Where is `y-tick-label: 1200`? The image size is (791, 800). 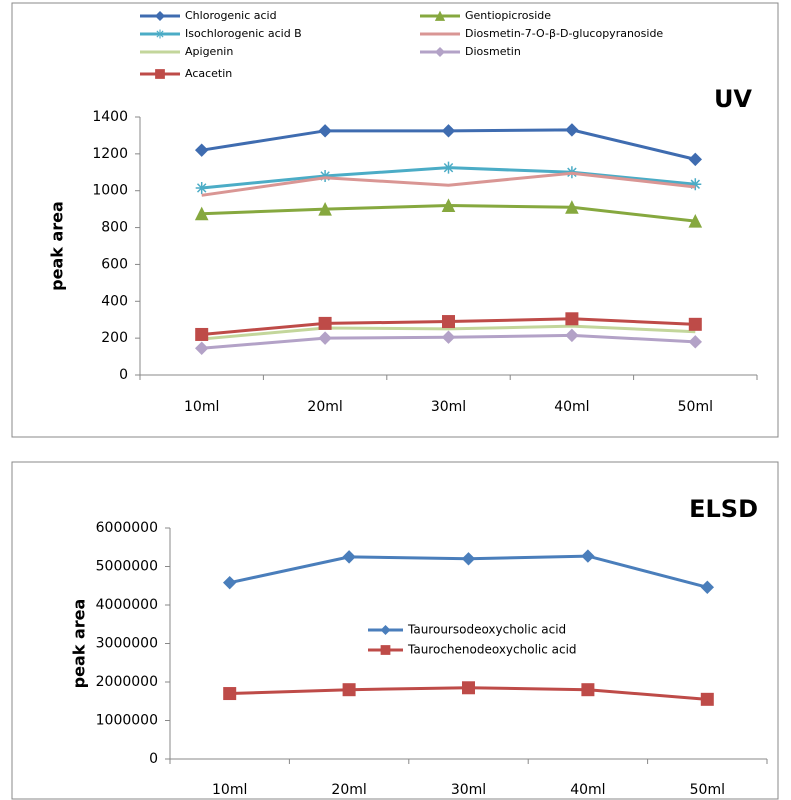 y-tick-label: 1200 is located at coordinates (110, 154).